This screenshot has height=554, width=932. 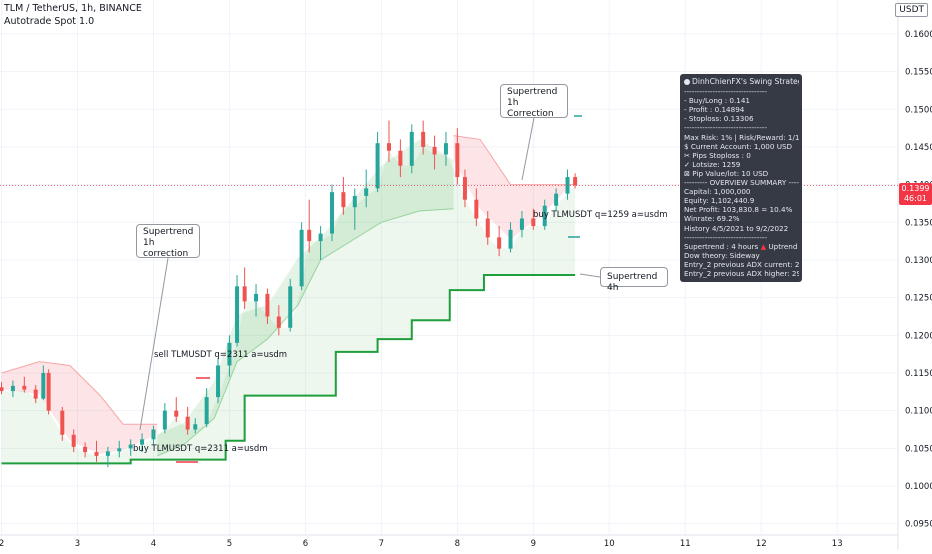 I want to click on y-tick-label: 0.1200, so click(x=918, y=336).